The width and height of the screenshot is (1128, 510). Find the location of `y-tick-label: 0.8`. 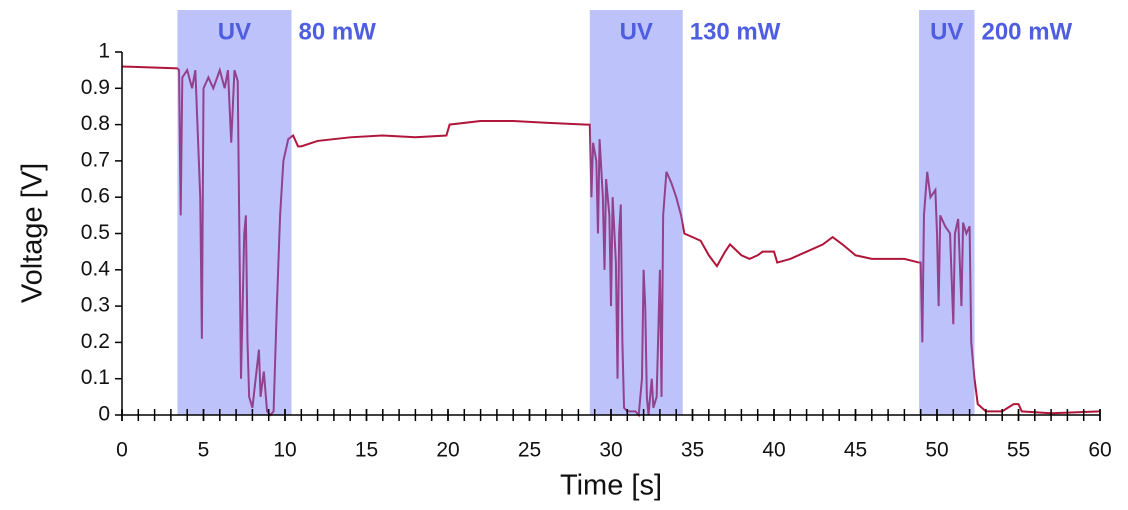

y-tick-label: 0.8 is located at coordinates (95, 123).